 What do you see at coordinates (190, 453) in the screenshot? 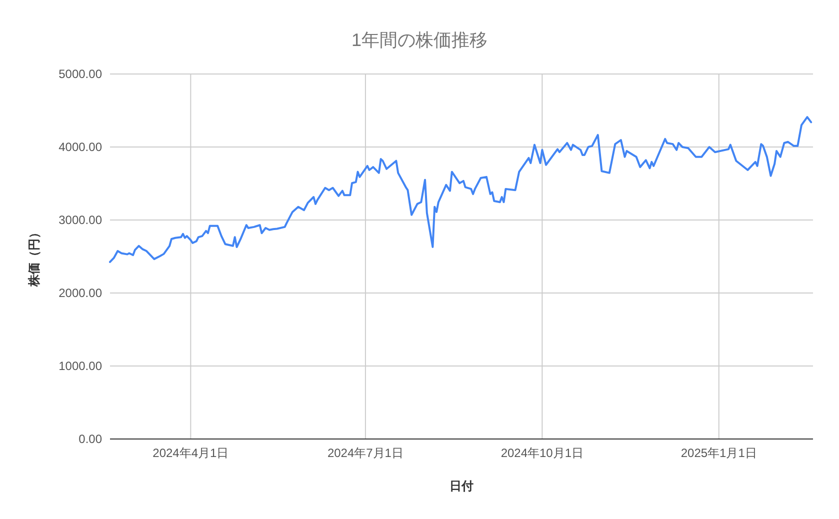
I see `x-tick-label: 2024年4月1日` at bounding box center [190, 453].